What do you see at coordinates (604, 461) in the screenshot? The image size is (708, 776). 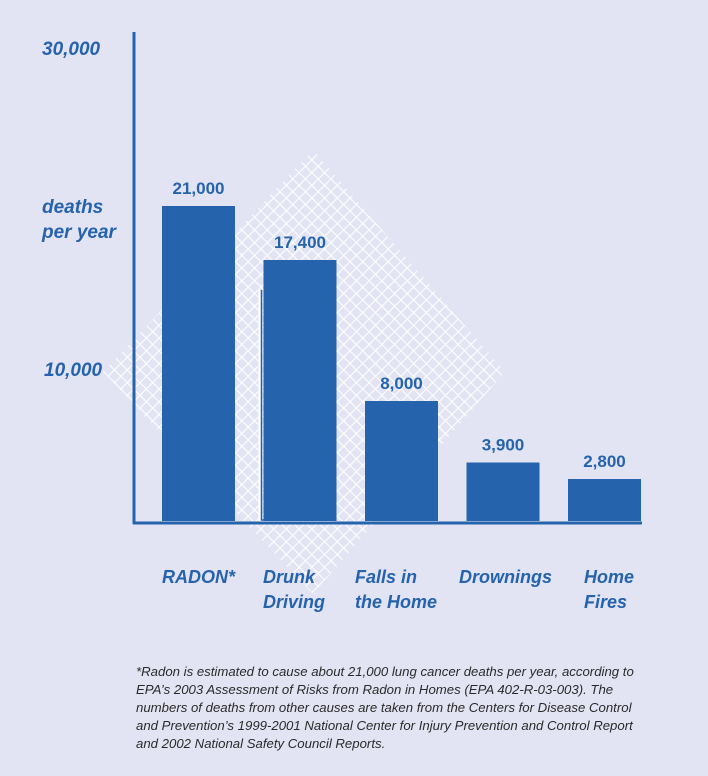 I see `bar-value-label: 2,800` at bounding box center [604, 461].